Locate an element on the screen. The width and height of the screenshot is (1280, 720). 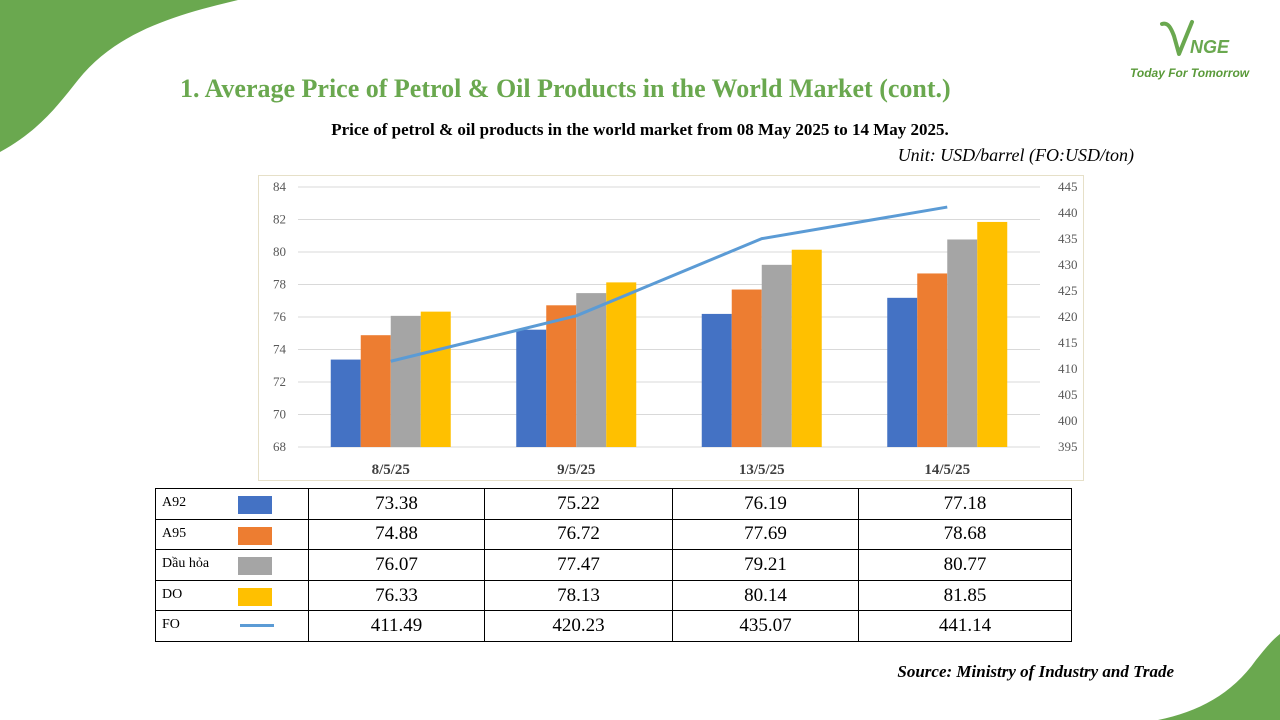
x-axis-category-label: 9/5/25 is located at coordinates (576, 470).